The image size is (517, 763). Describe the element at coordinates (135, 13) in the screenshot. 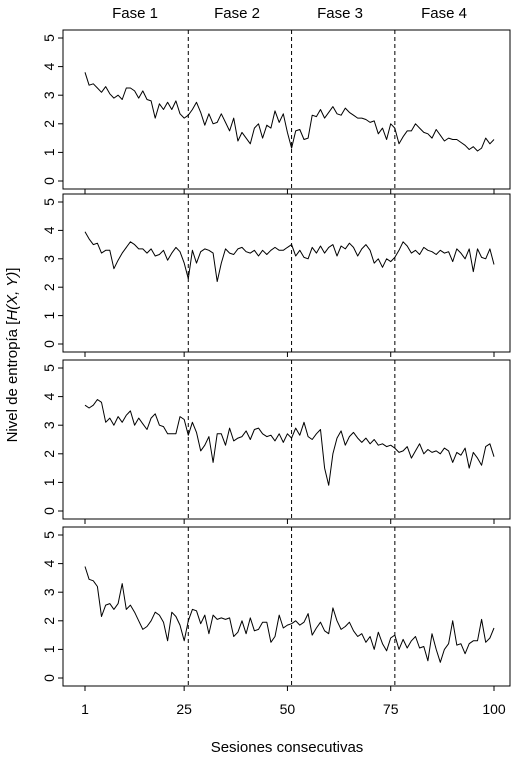

I see `phase-label-1: Fase 1` at that location.